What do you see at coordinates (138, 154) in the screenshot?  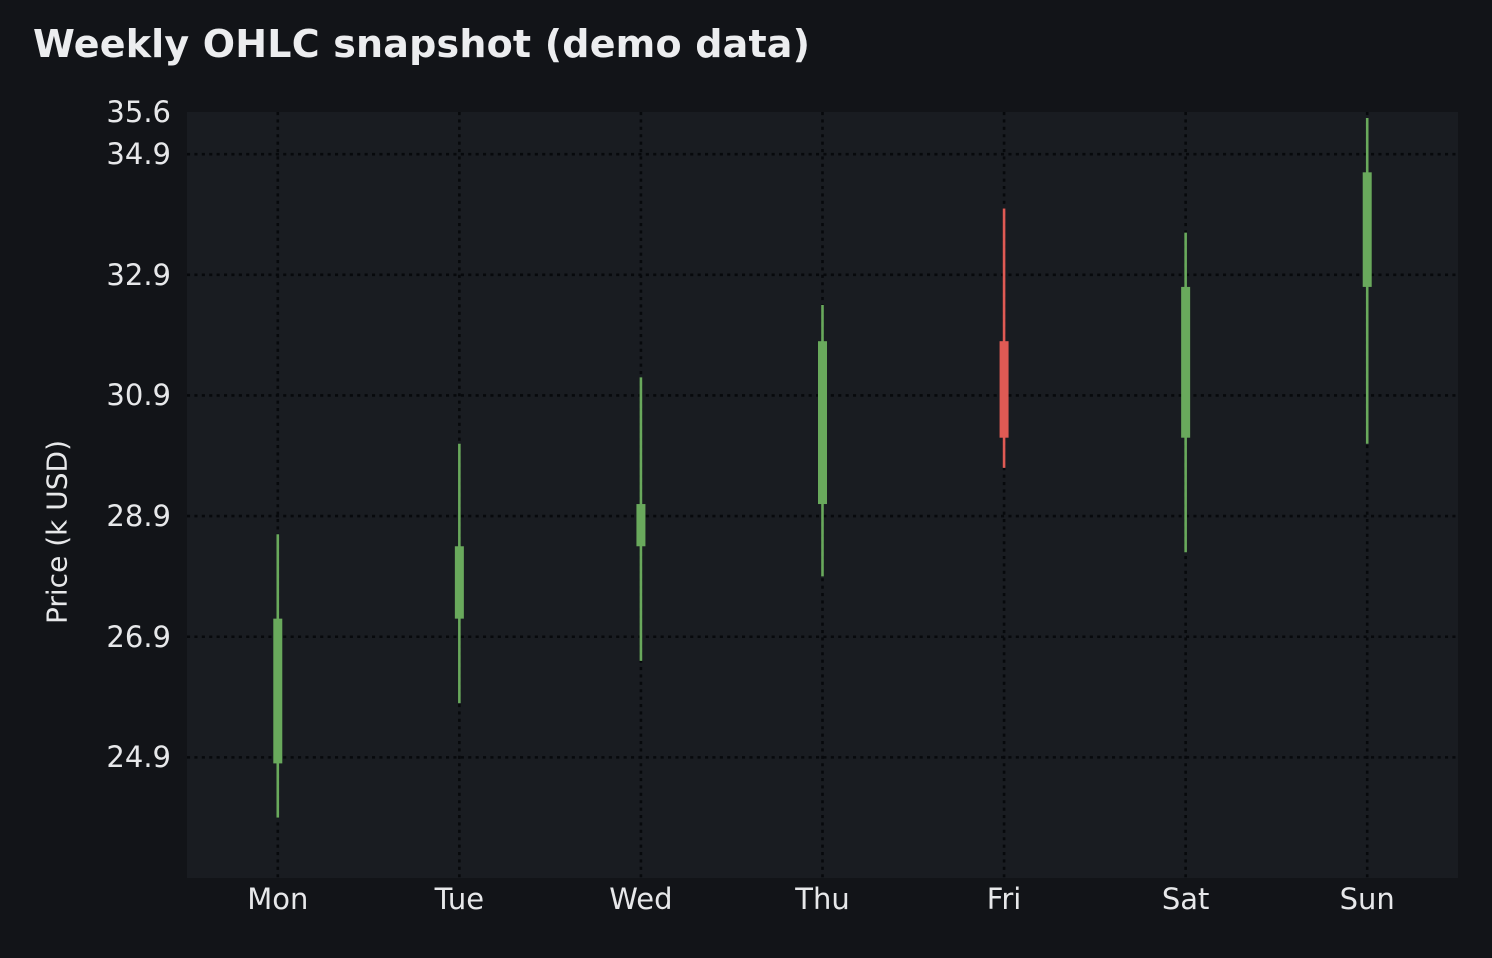 I see `y-tick-label: 34.9` at bounding box center [138, 154].